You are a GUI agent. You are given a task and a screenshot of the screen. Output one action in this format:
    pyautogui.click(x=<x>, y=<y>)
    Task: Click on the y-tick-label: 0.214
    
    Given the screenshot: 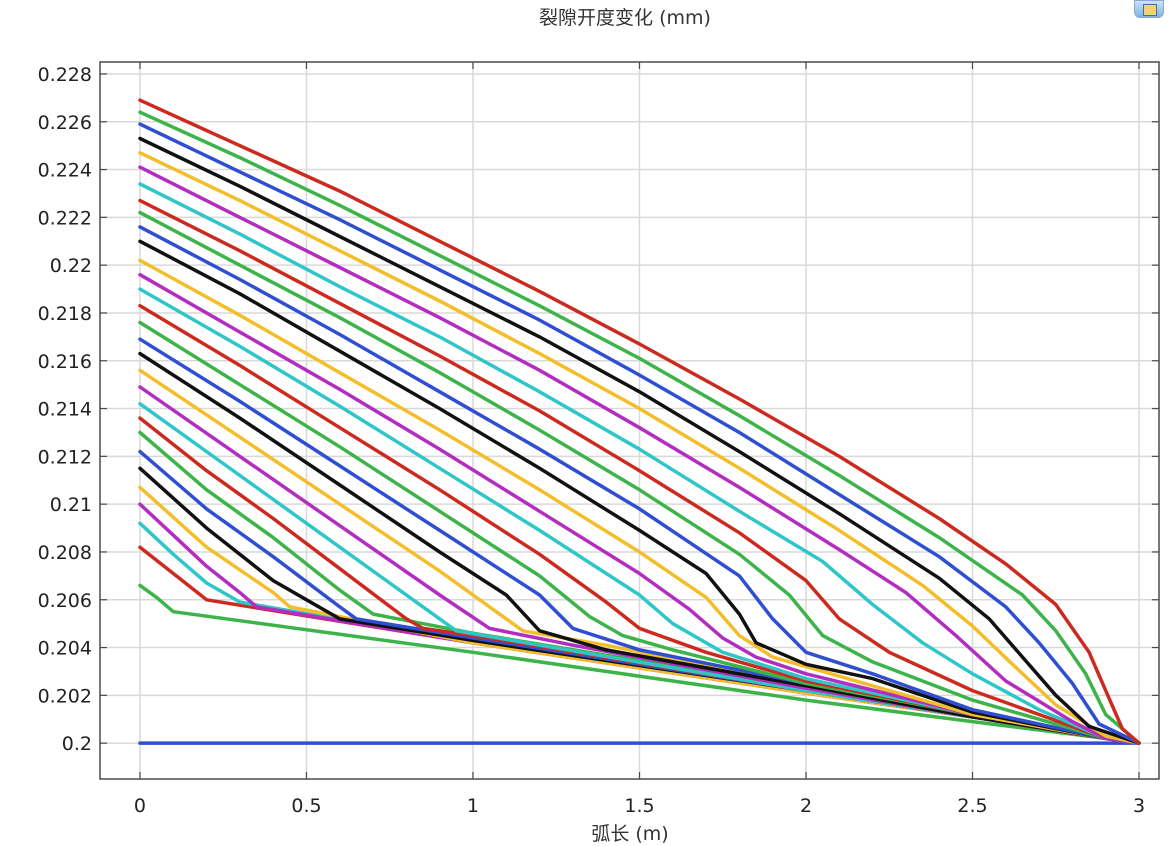 What is the action you would take?
    pyautogui.click(x=65, y=410)
    